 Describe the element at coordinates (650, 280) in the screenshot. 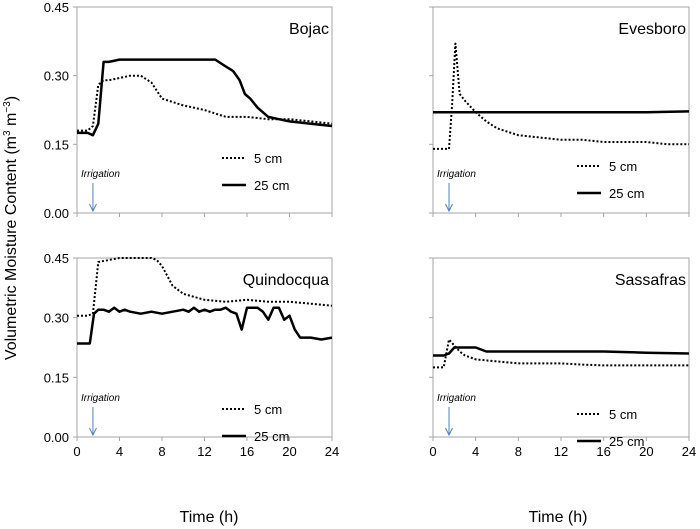

I see `panel-title: Sassafras` at that location.